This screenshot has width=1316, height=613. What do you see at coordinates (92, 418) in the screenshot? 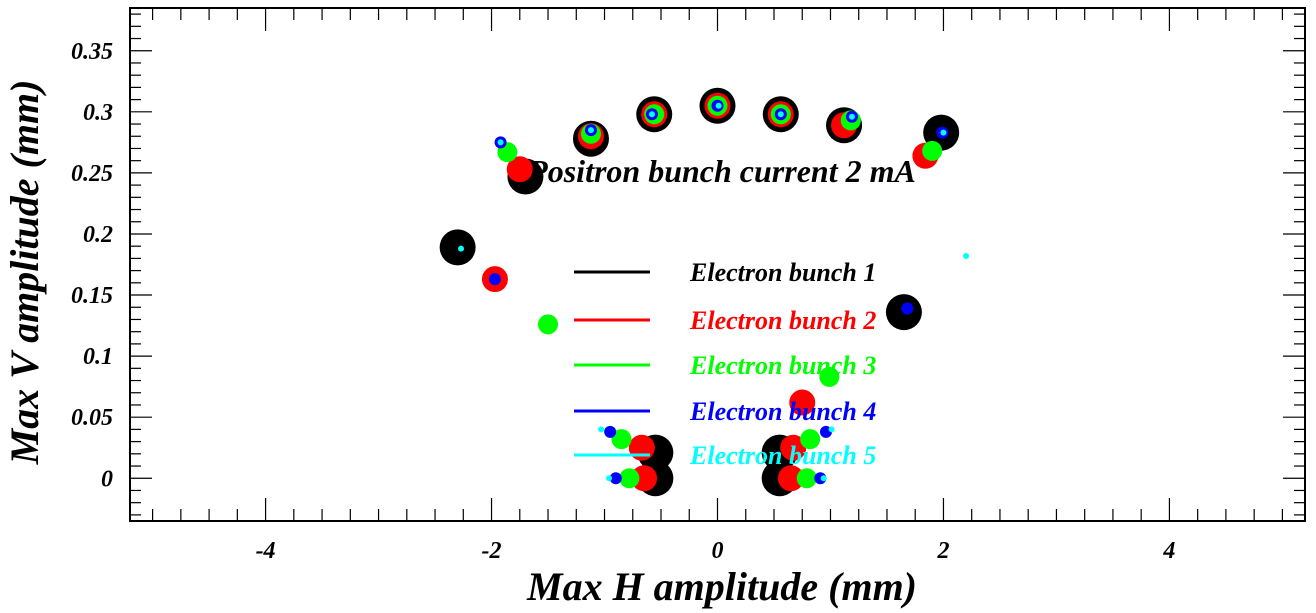
I see `y-tick-label: 0.05` at bounding box center [92, 418].